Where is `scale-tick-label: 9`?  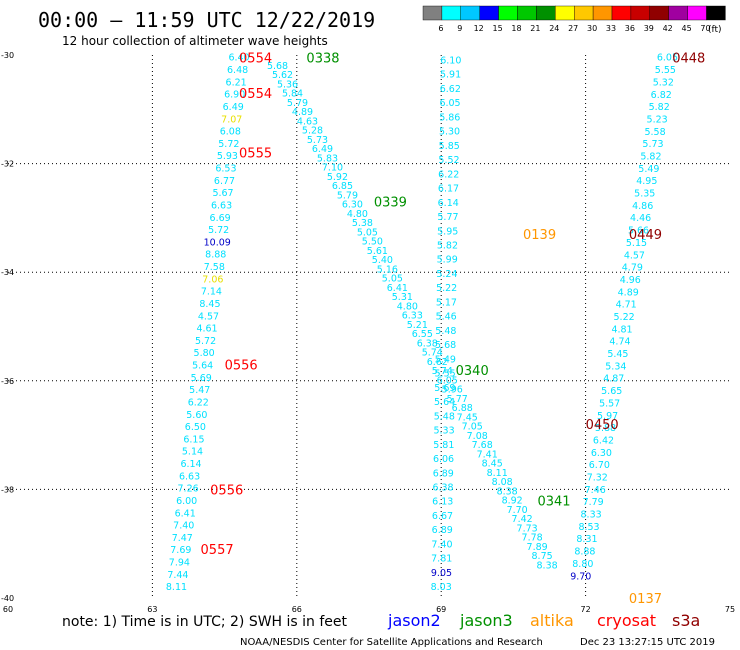 scale-tick-label: 9 is located at coordinates (459, 28).